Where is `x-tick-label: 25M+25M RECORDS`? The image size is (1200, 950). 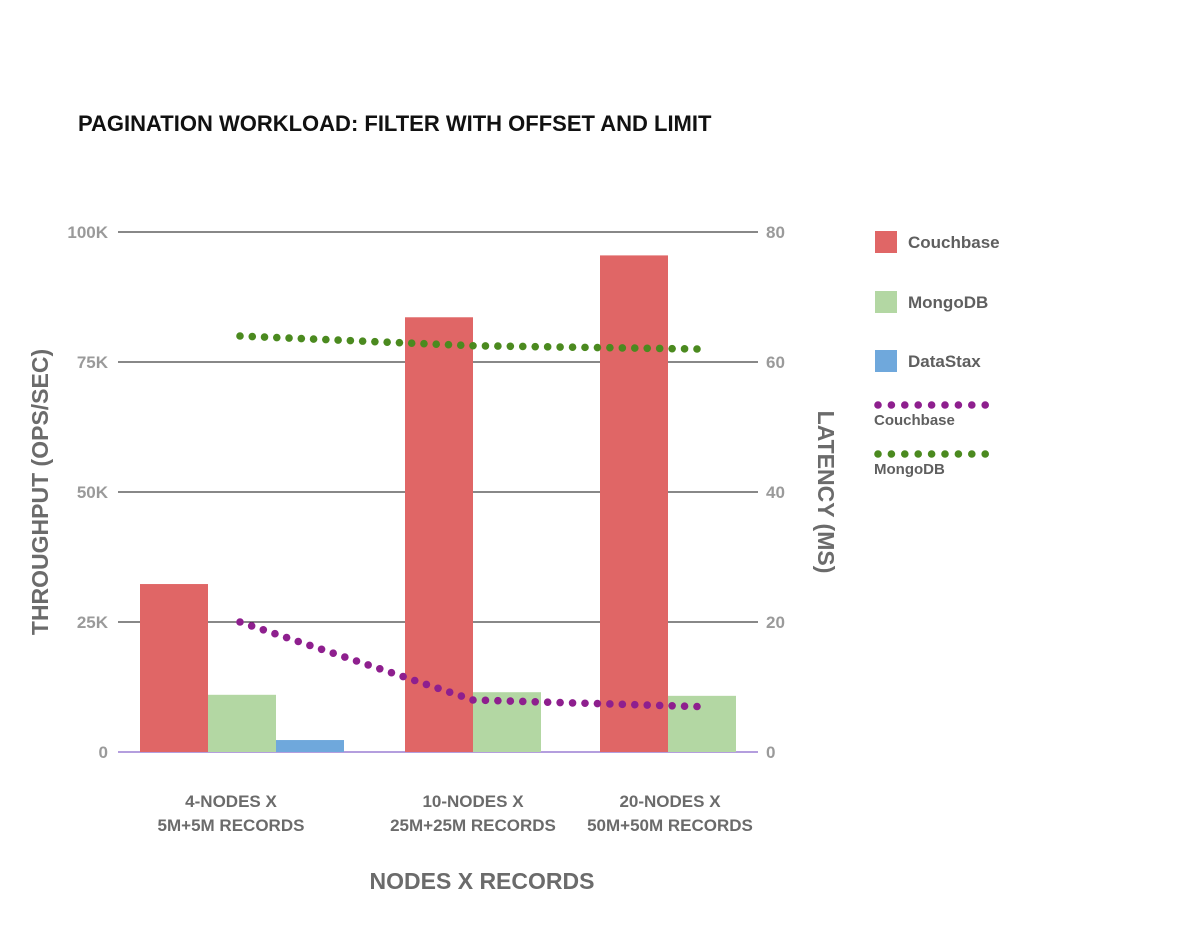
x-tick-label: 25M+25M RECORDS is located at coordinates (473, 825).